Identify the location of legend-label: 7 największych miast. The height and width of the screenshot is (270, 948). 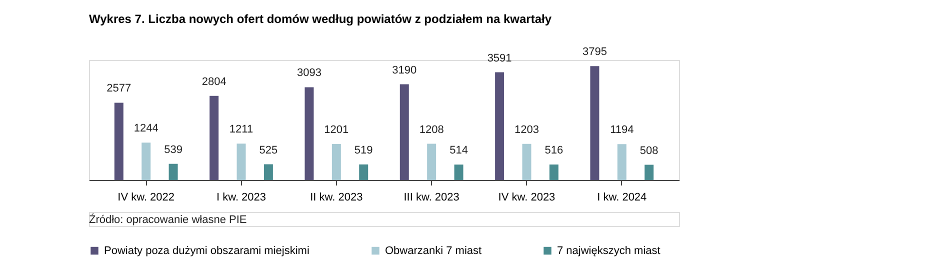
(608, 250).